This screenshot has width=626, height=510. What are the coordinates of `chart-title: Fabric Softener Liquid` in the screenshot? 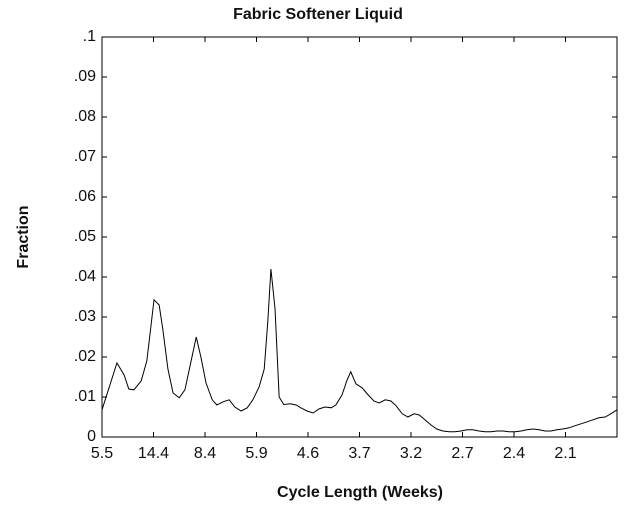 It's located at (318, 14).